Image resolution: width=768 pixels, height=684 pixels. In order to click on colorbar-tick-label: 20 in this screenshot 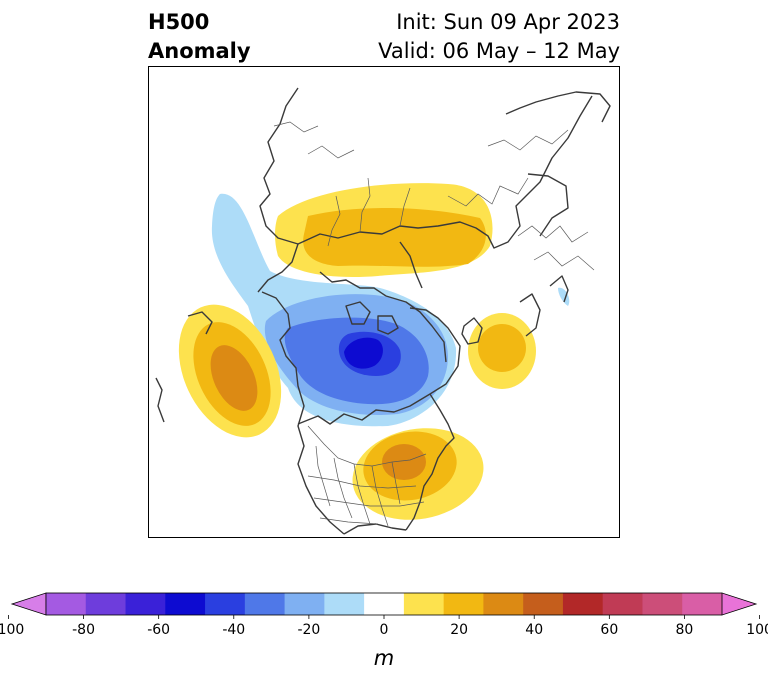, I will do `click(459, 630)`.